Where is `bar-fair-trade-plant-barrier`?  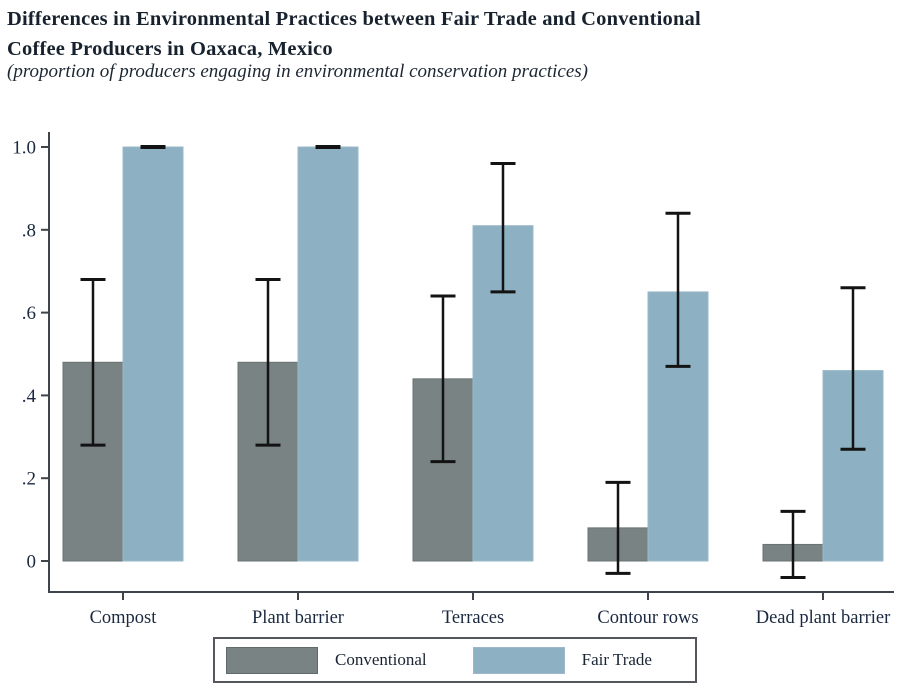 bar-fair-trade-plant-barrier is located at coordinates (328, 354).